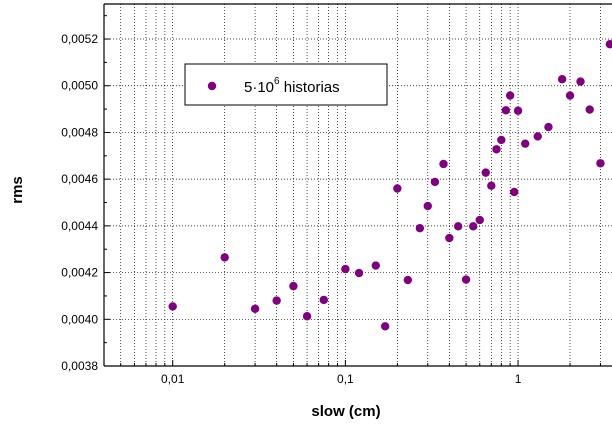 This screenshot has width=612, height=425. I want to click on y-tick-label: 0,0044, so click(79, 226).